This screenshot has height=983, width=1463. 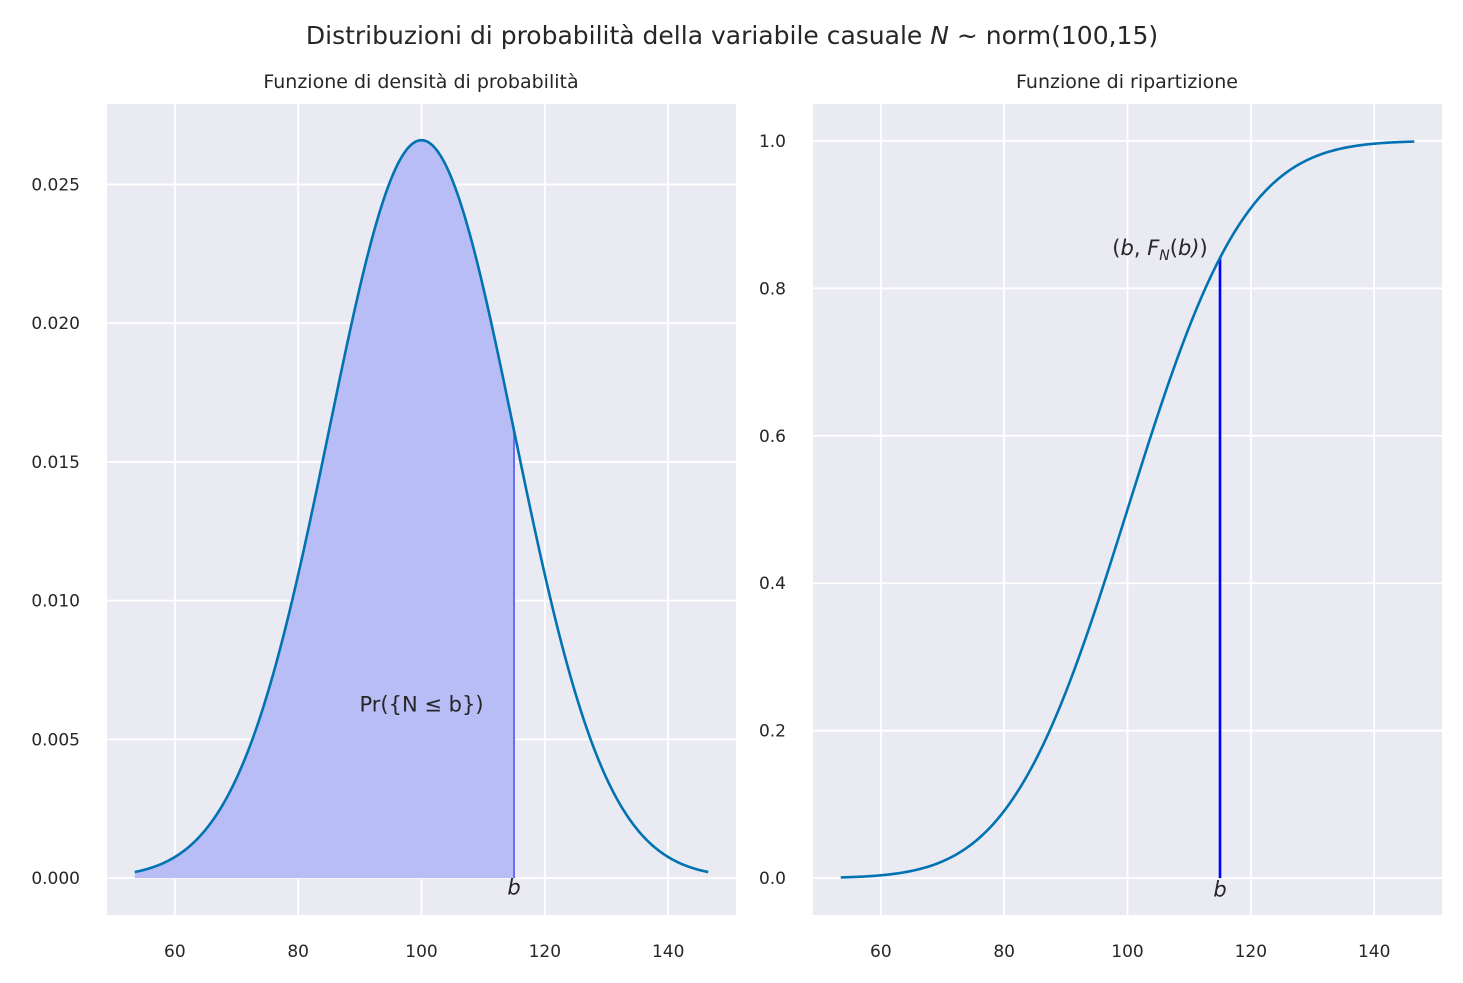 What do you see at coordinates (1219, 889) in the screenshot?
I see `cdf-b-label: b` at bounding box center [1219, 889].